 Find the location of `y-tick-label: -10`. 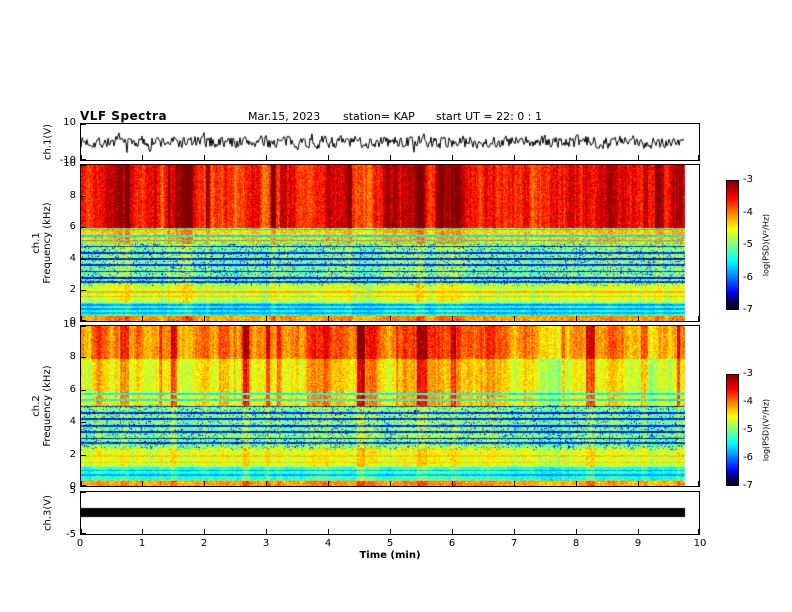

y-tick-label: -10 is located at coordinates (67, 160).